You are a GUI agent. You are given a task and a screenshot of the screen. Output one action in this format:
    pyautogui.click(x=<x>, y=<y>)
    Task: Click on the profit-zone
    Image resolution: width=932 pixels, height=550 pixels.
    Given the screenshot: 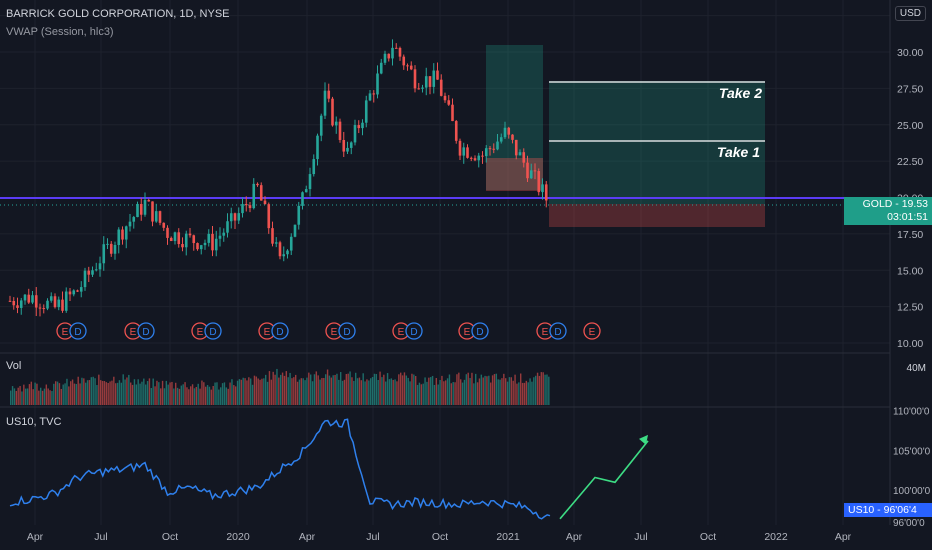 What is the action you would take?
    pyautogui.click(x=657, y=142)
    